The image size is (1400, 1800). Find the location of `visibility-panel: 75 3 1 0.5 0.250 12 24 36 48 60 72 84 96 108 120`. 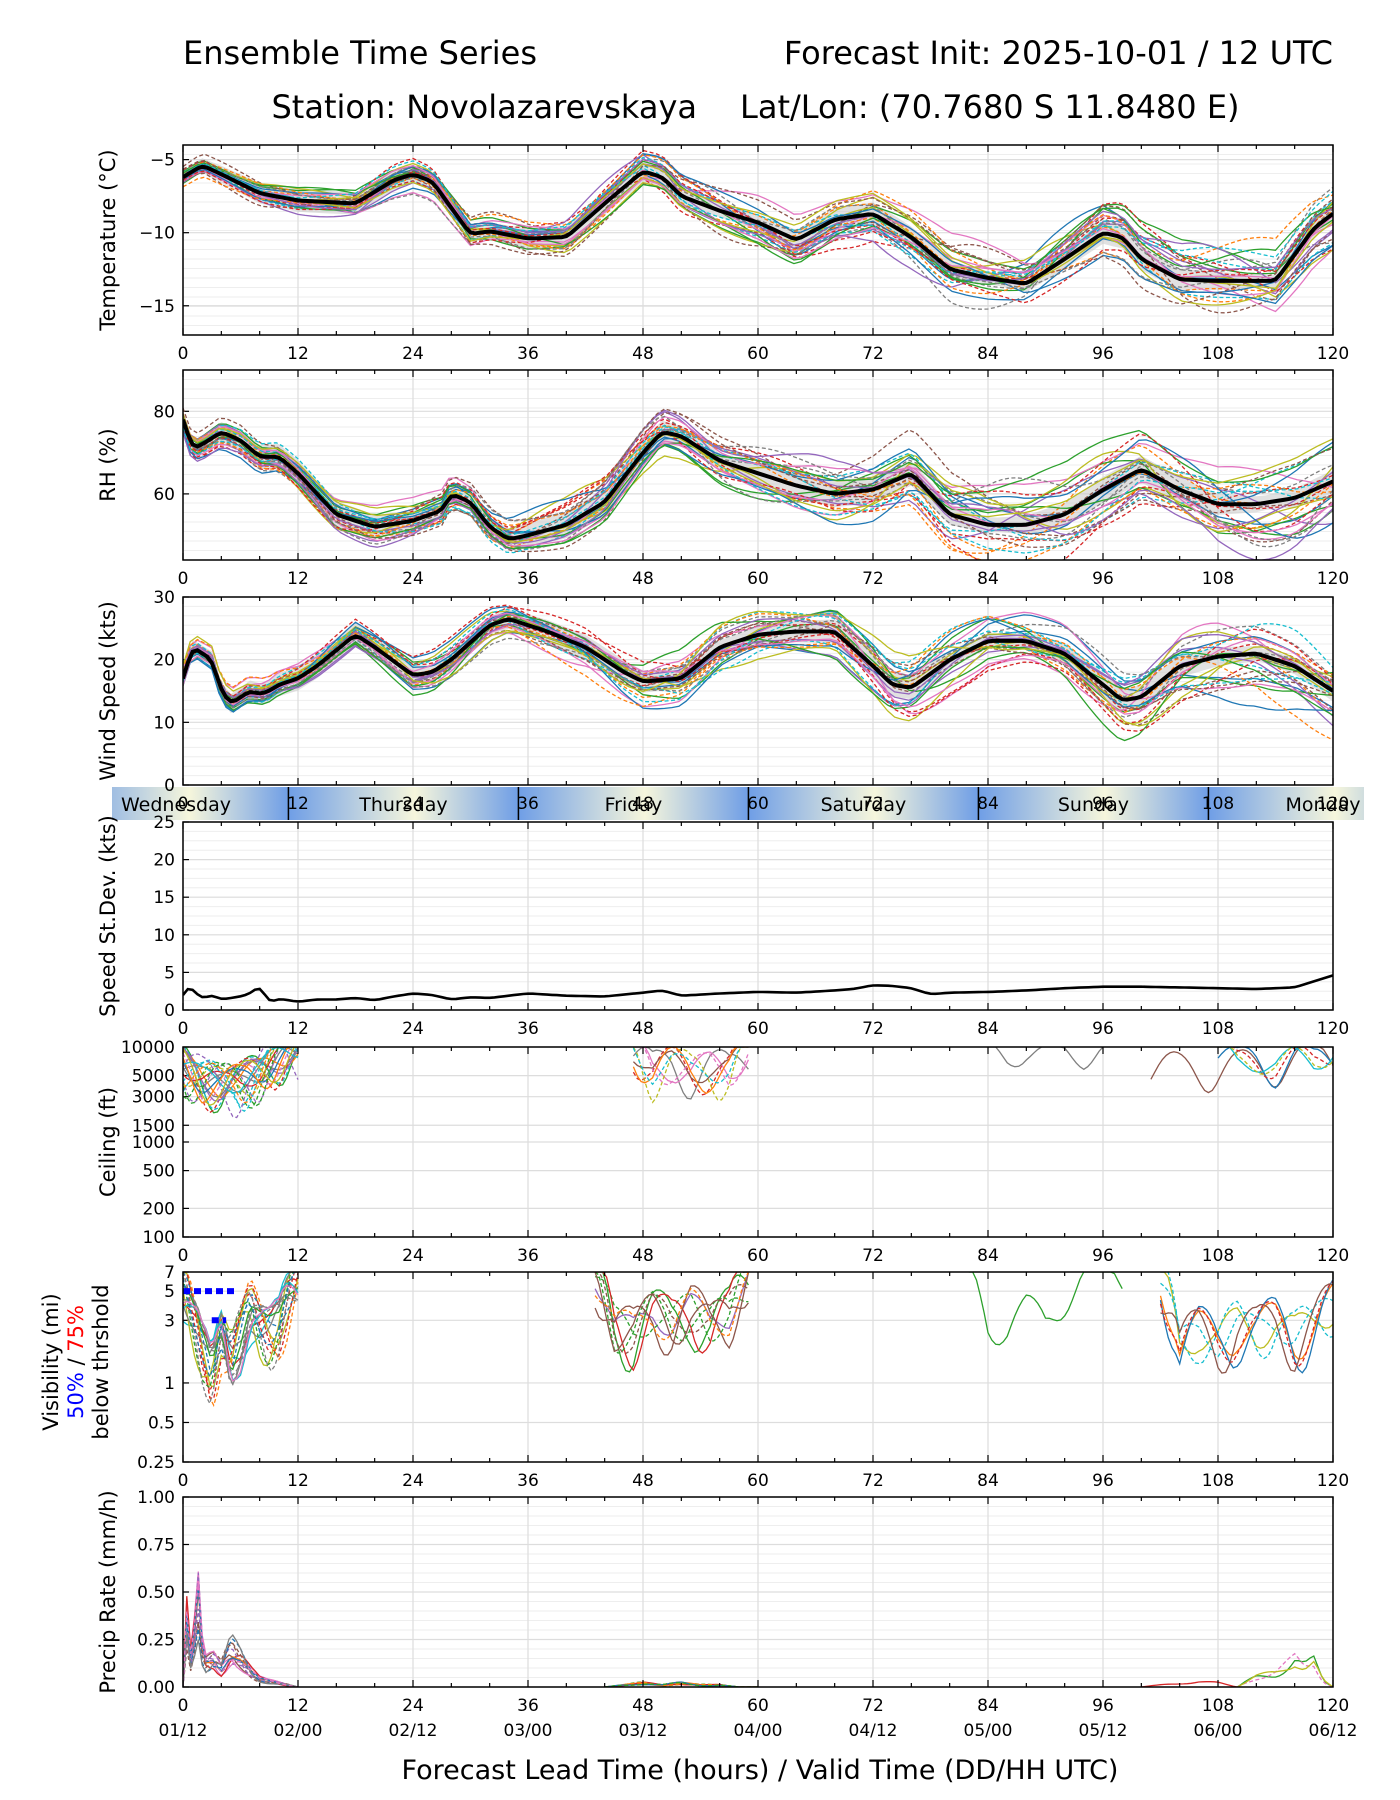

visibility-panel: 75 3 1 0.5 0.250 12 24 36 48 60 72 84 96 108 120 is located at coordinates (743, 1377).